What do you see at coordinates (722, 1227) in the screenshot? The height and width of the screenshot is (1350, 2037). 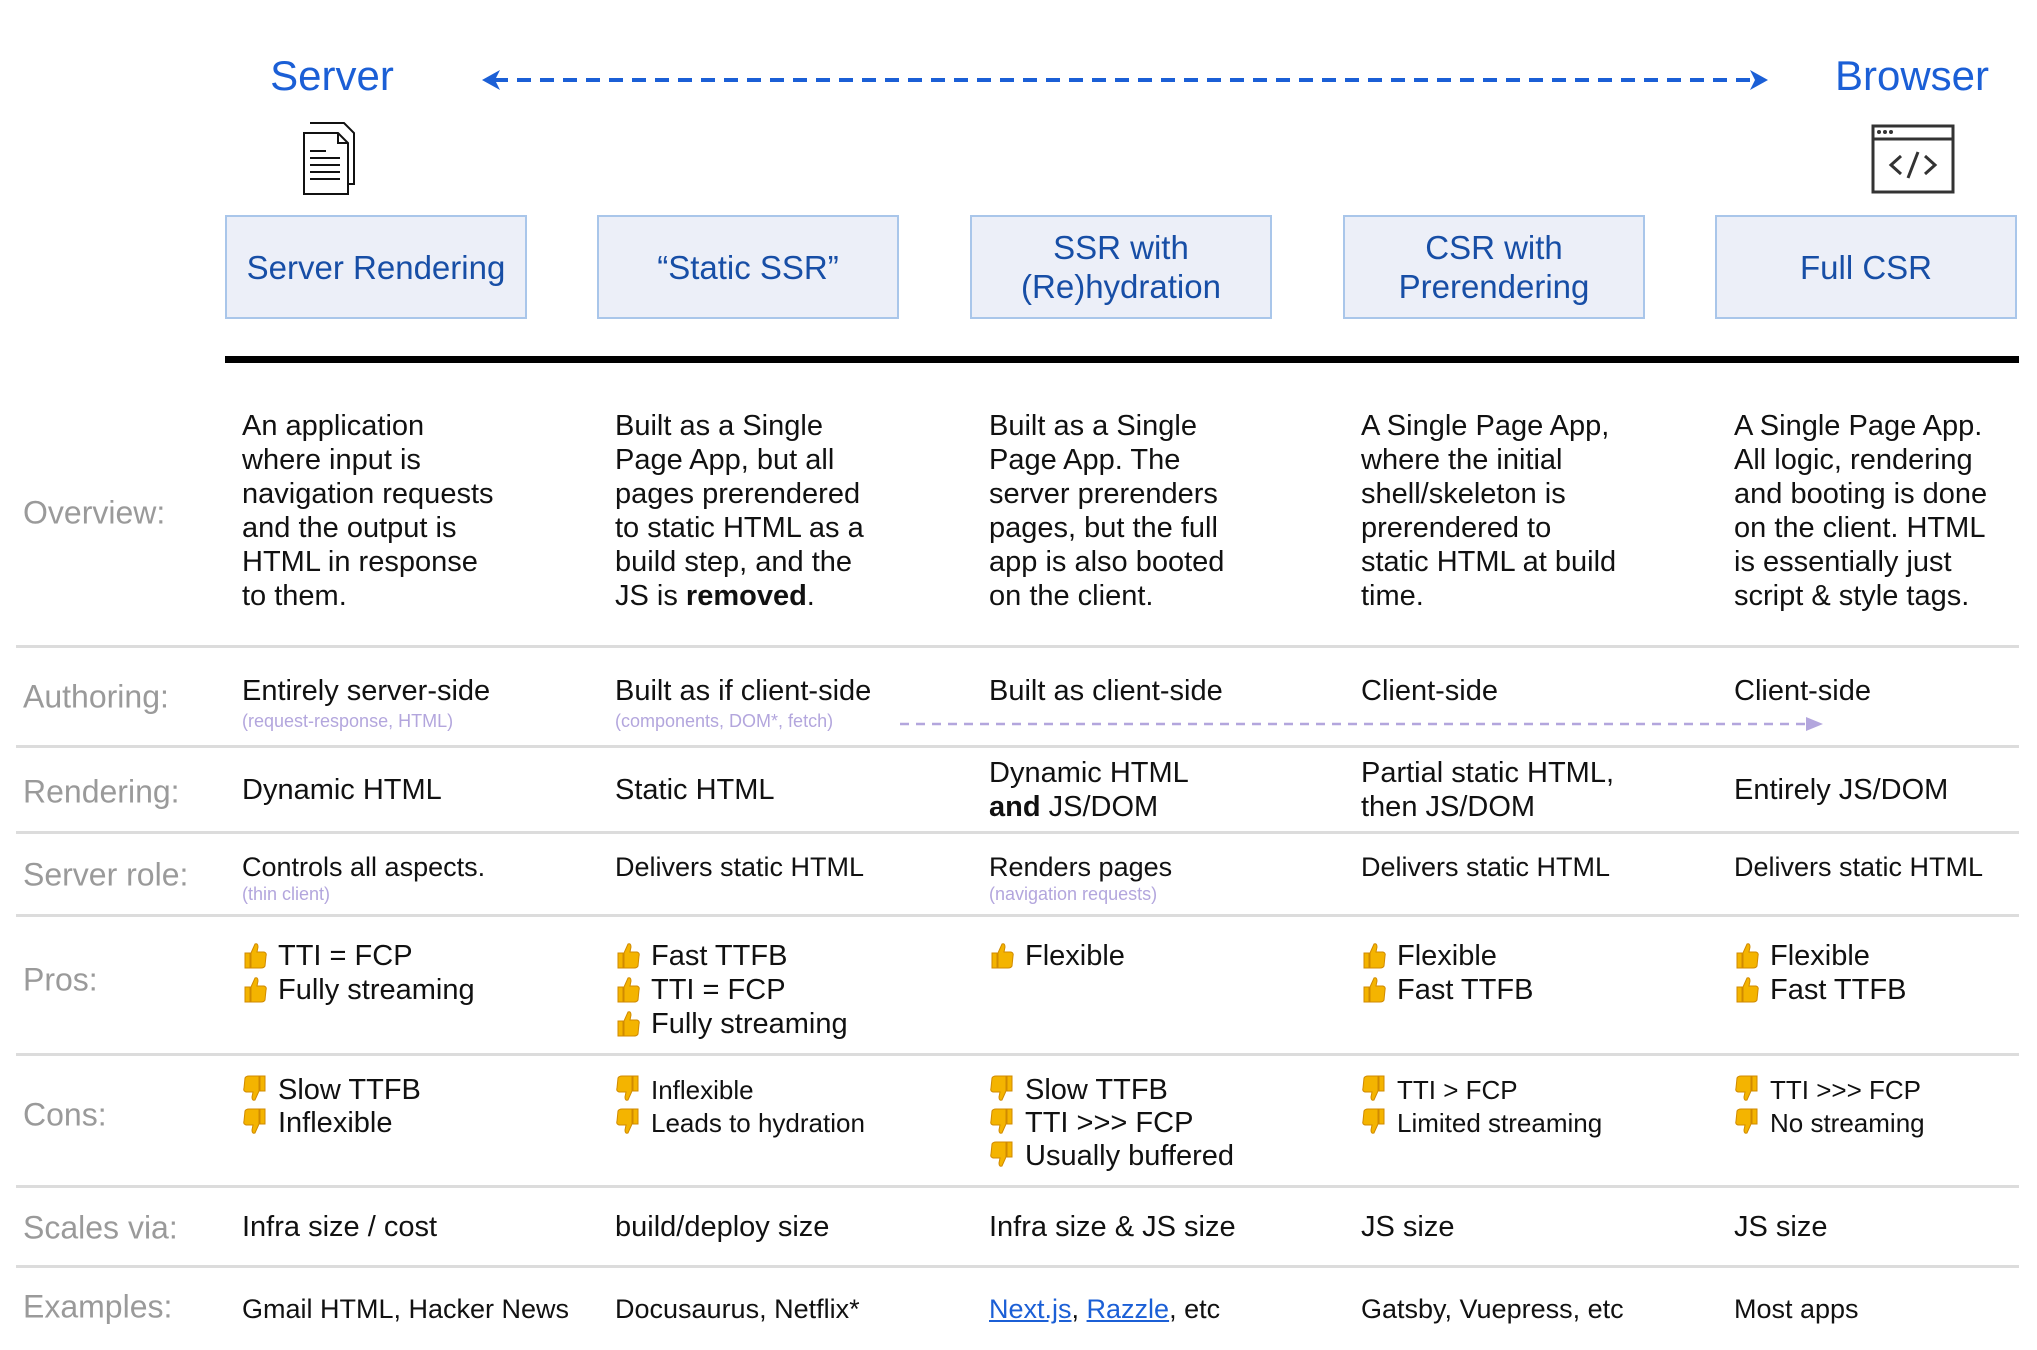 I see `scales-cell: build/deploy size` at bounding box center [722, 1227].